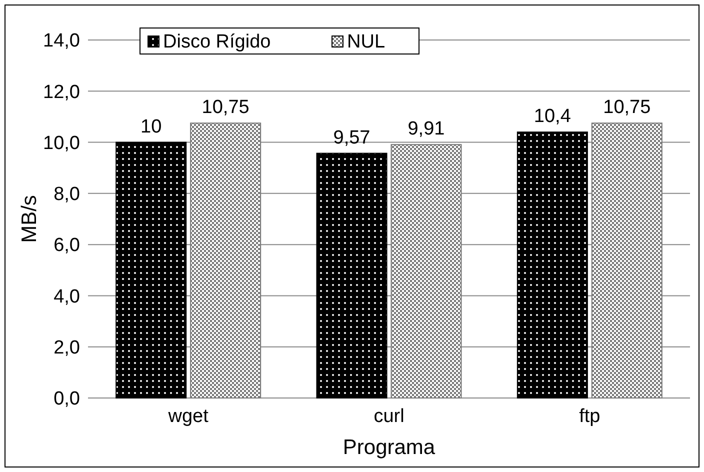  Describe the element at coordinates (67, 195) in the screenshot. I see `y-tick-label: 8,0` at that location.